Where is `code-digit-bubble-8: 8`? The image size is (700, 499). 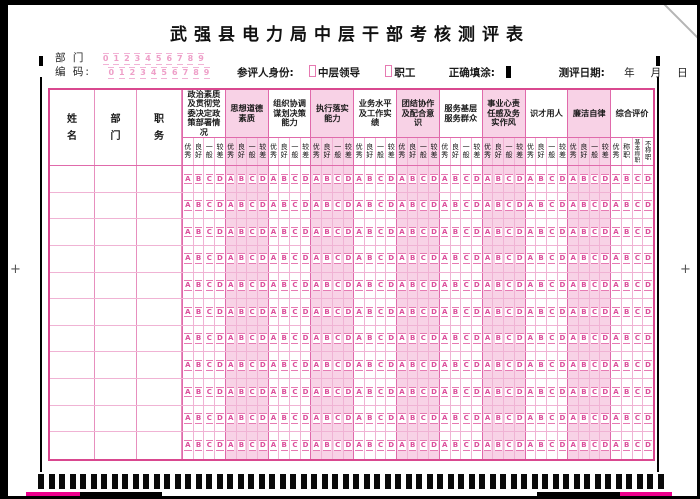 code-digit-bubble-8: 8 is located at coordinates (195, 73).